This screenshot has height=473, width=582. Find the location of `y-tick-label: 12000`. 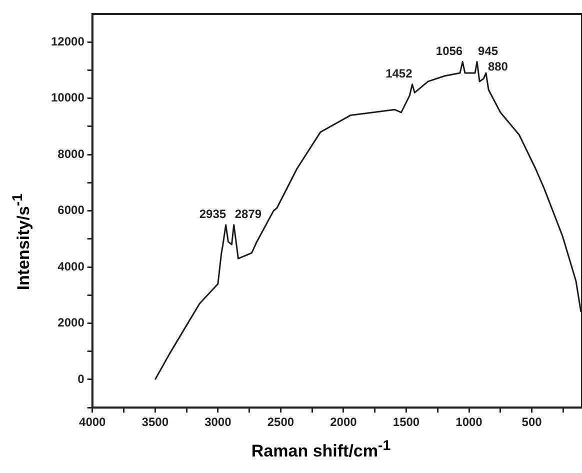

y-tick-label: 12000 is located at coordinates (67, 41).